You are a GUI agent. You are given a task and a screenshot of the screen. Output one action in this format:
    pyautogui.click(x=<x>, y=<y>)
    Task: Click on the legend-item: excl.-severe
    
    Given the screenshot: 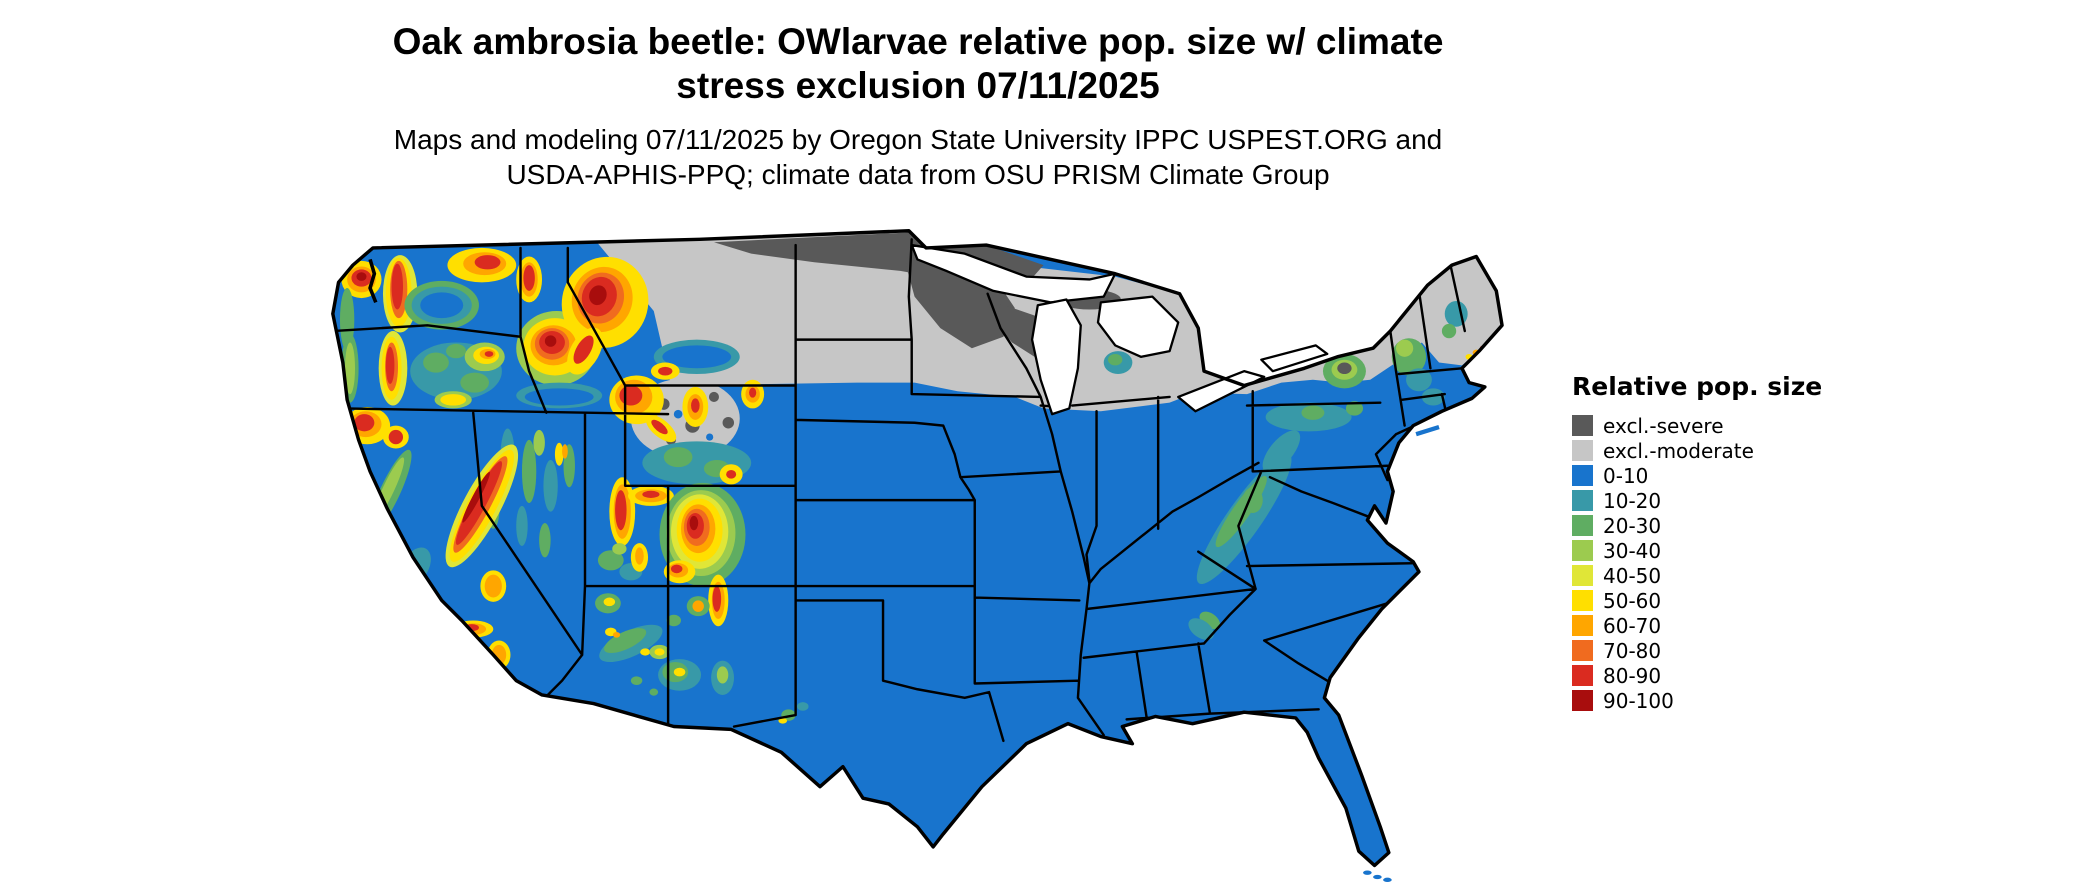 What is the action you would take?
    pyautogui.click(x=1712, y=425)
    